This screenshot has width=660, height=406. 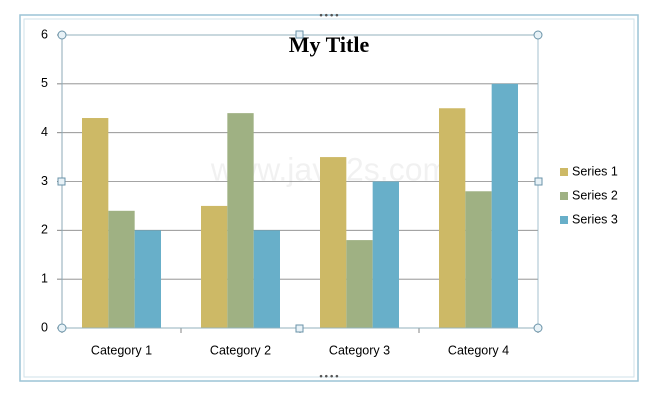 I want to click on legend-label: Series 1, so click(x=595, y=171).